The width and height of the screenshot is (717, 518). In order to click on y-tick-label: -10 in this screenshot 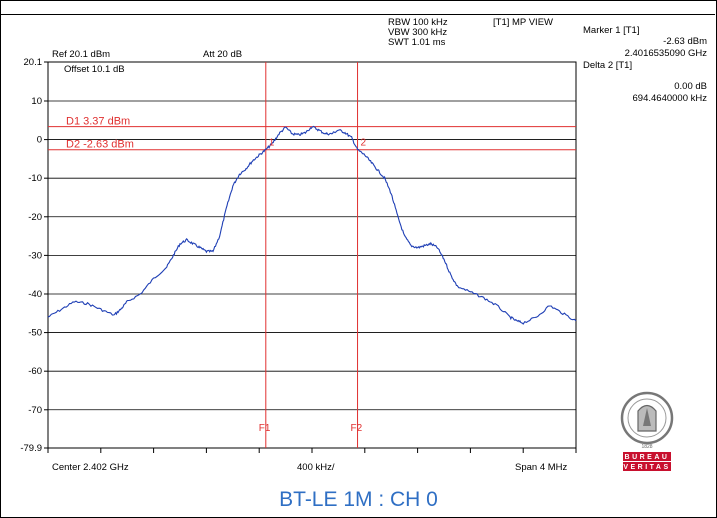, I will do `click(35, 178)`.